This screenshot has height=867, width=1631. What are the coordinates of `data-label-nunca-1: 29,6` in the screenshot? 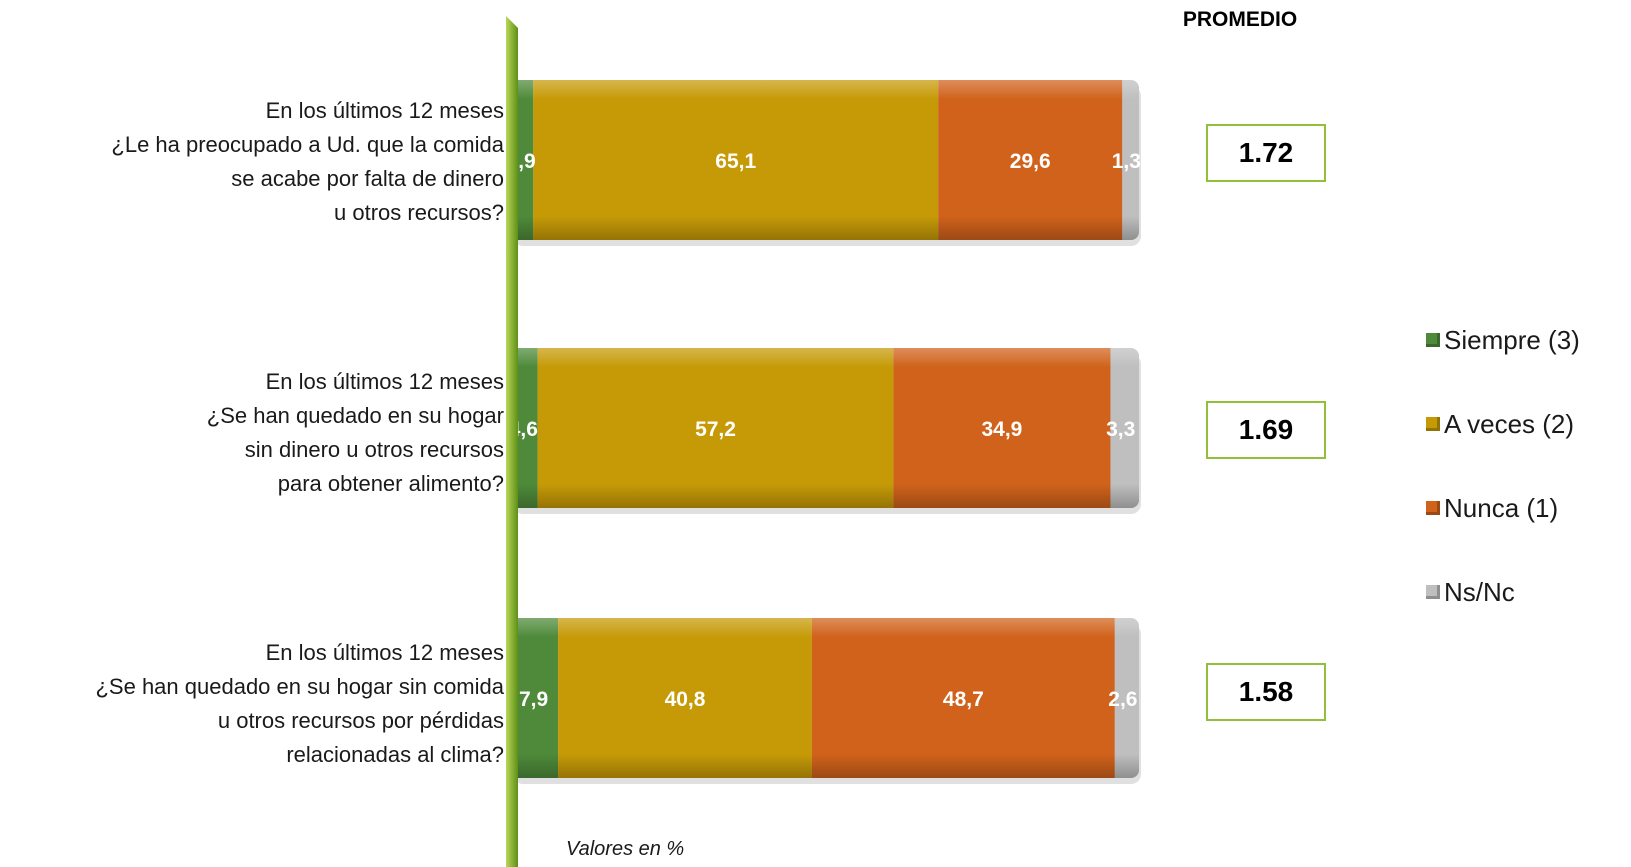 It's located at (1030, 161).